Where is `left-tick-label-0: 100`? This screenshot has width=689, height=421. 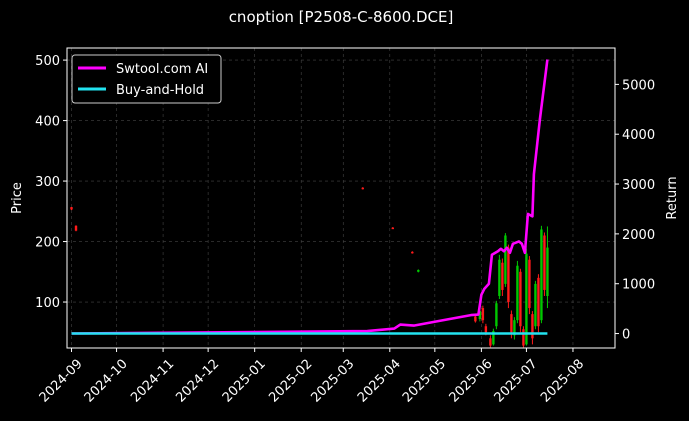 left-tick-label-0: 100 is located at coordinates (47, 303).